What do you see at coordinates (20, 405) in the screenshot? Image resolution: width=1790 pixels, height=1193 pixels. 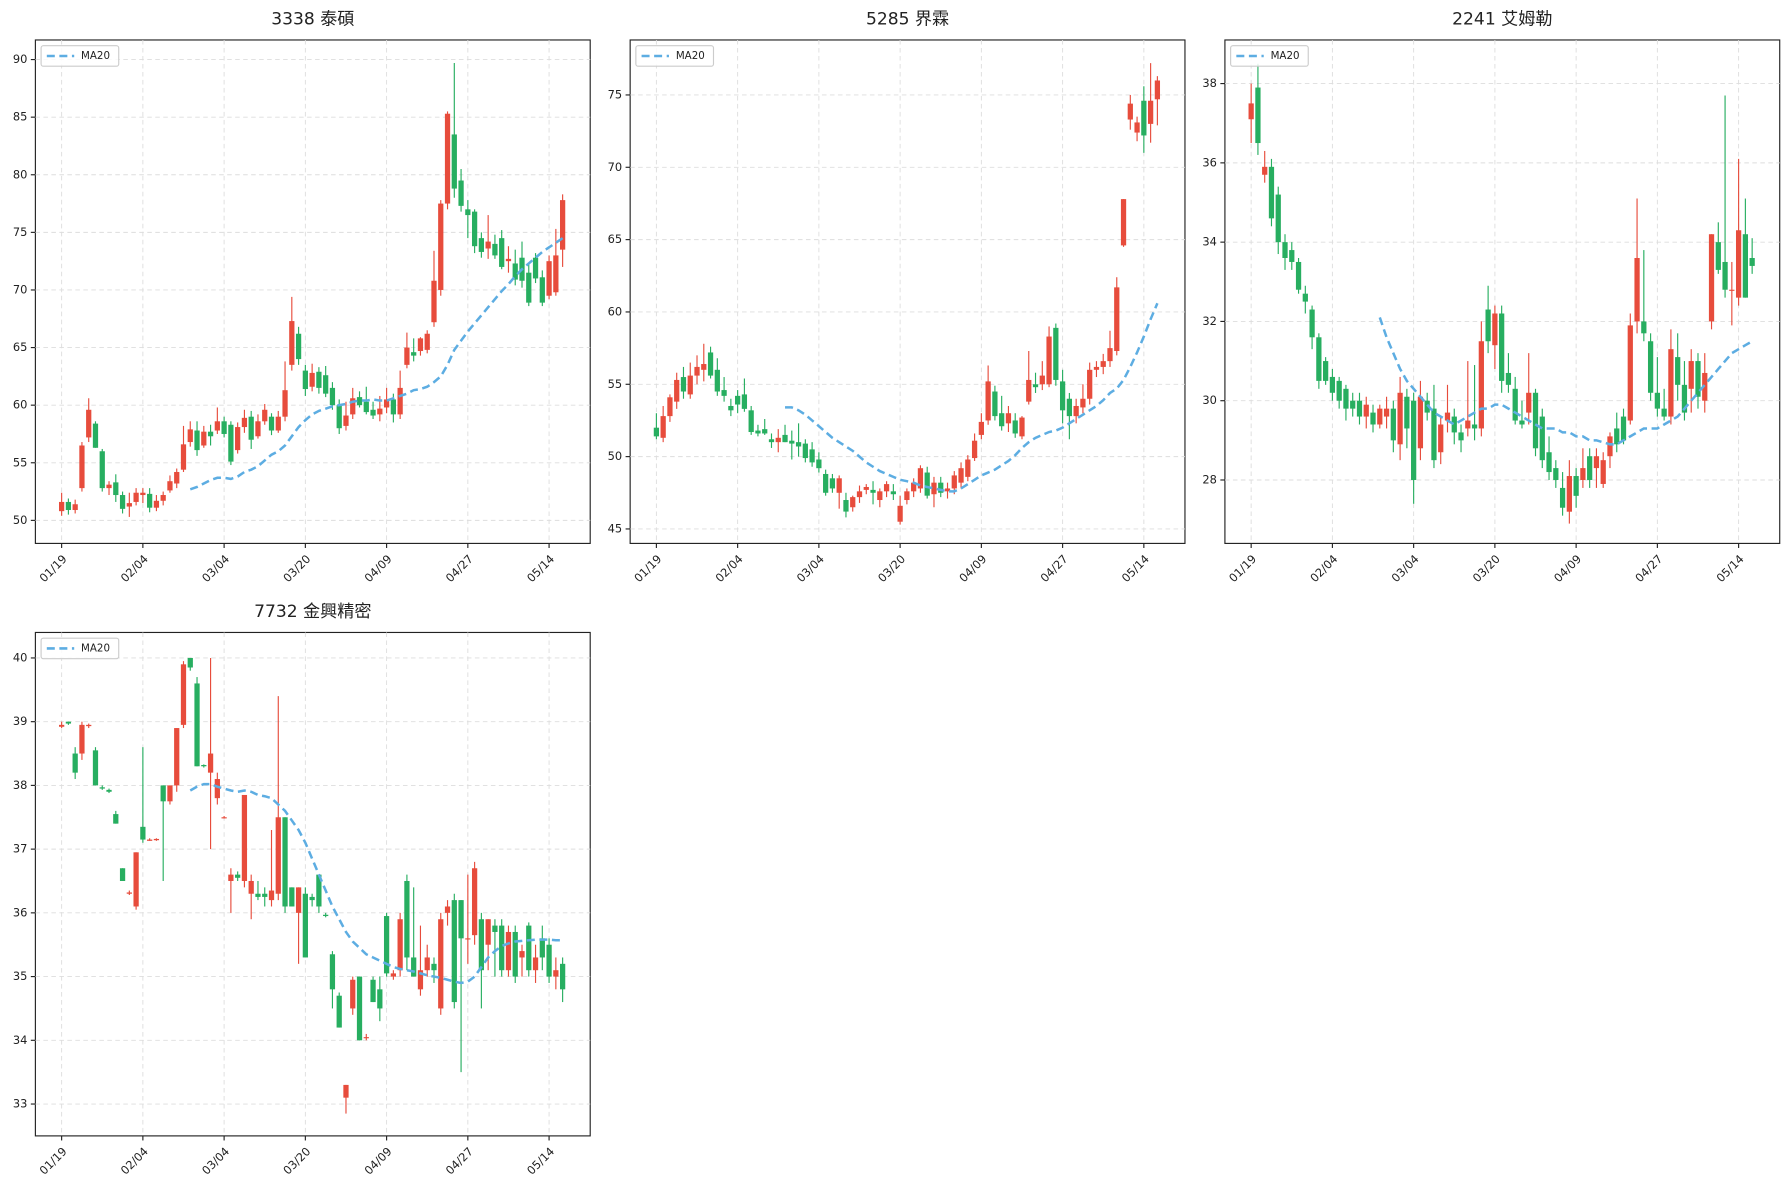 I see `y-tick-label: 60` at bounding box center [20, 405].